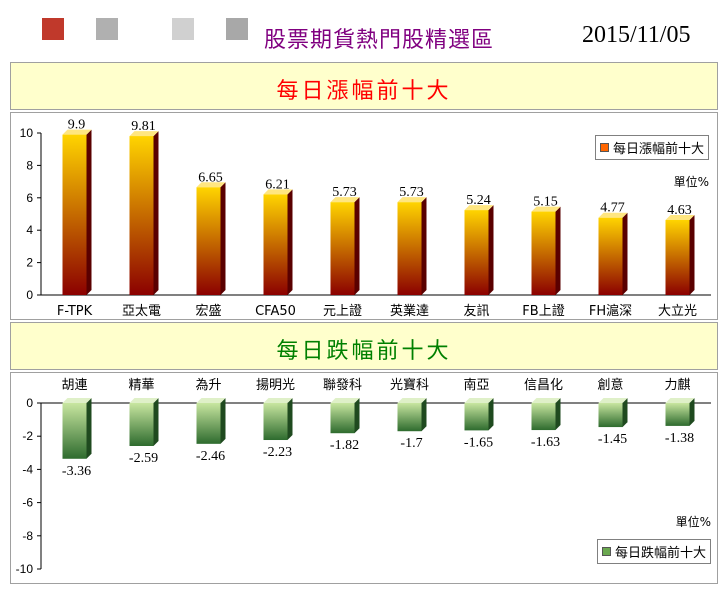  I want to click on losers-y-tick-label: -4, so click(27, 469).